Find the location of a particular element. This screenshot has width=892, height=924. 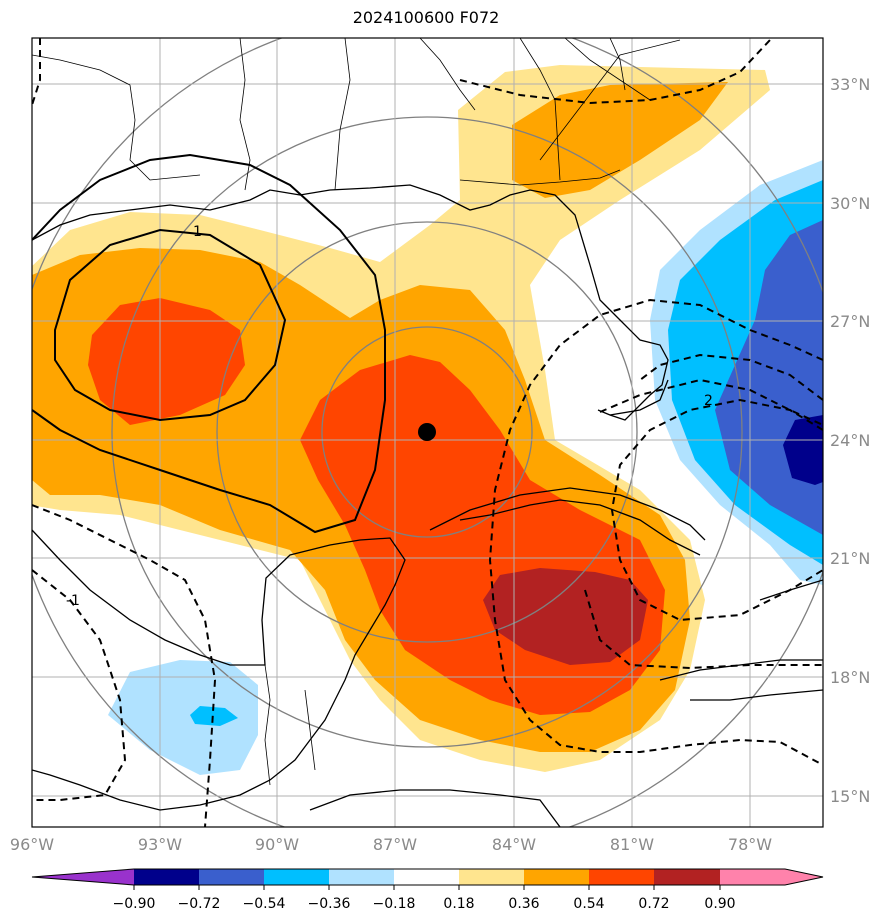

colorbar-tick-label: −0.90 is located at coordinates (134, 904).